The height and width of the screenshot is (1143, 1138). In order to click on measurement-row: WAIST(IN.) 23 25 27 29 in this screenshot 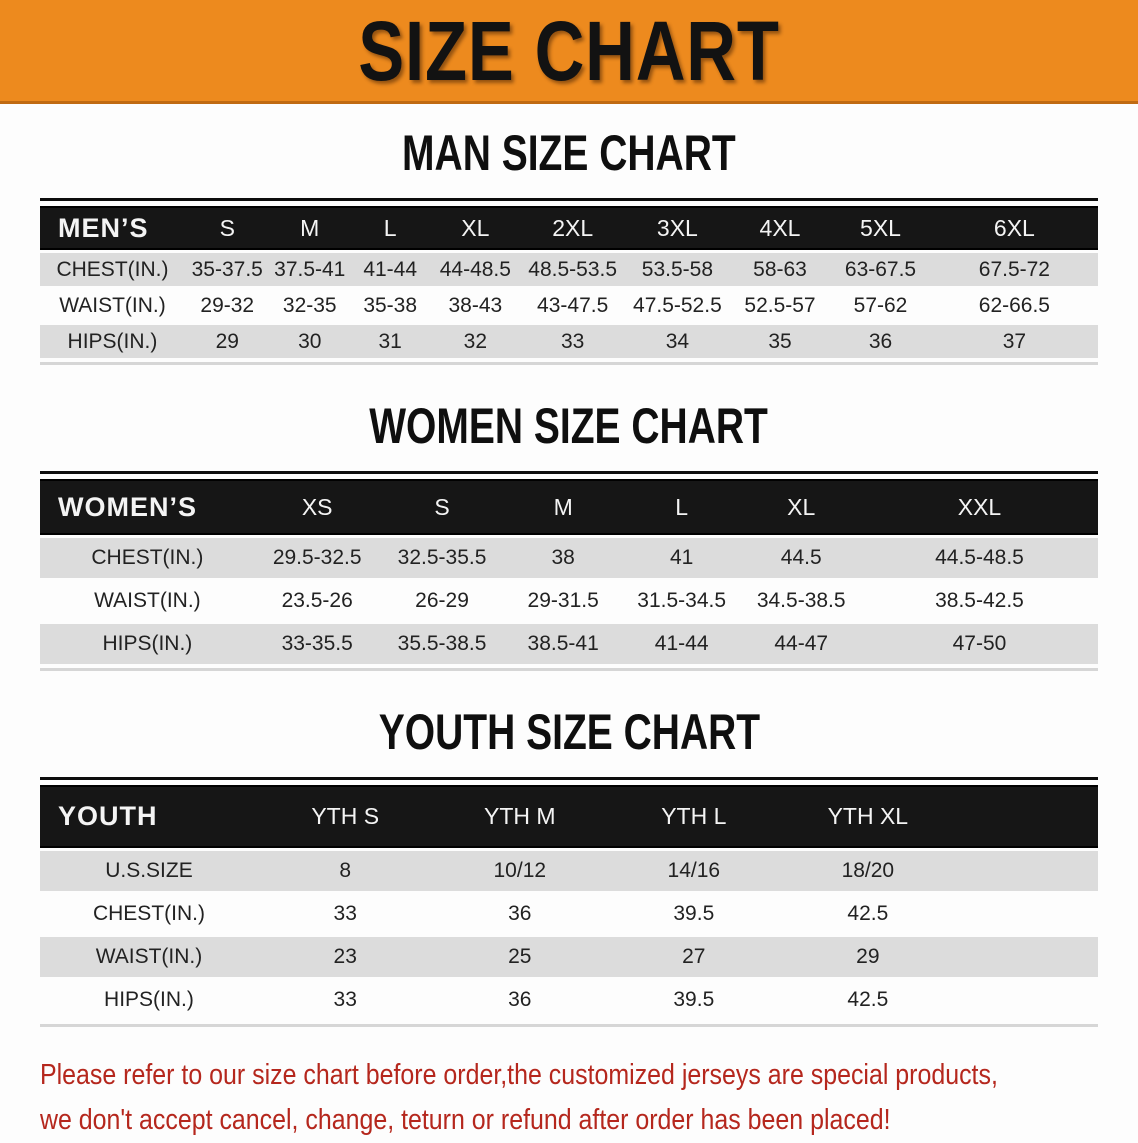, I will do `click(569, 957)`.